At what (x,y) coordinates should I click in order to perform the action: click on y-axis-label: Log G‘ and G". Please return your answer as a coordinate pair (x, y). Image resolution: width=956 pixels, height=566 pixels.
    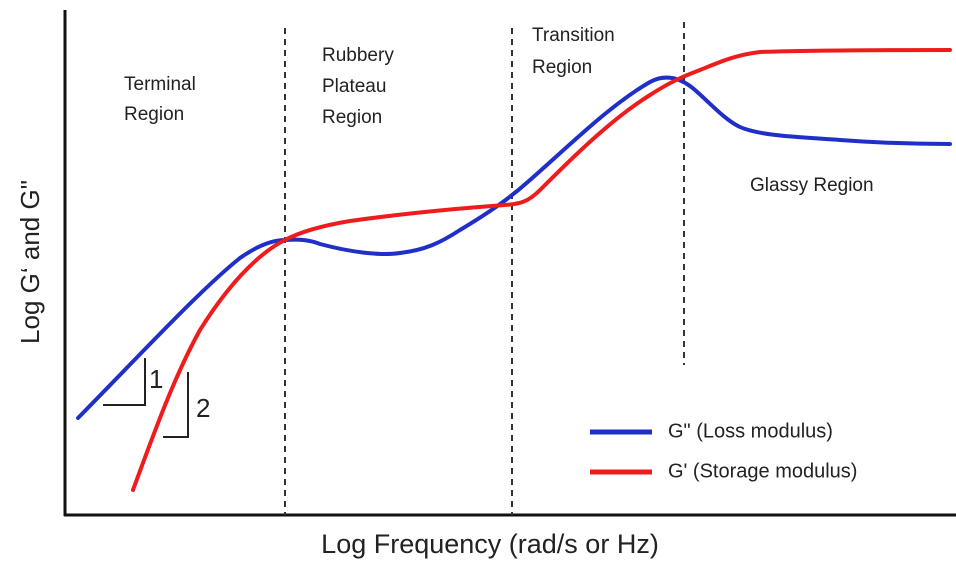
    Looking at the image, I should click on (30, 262).